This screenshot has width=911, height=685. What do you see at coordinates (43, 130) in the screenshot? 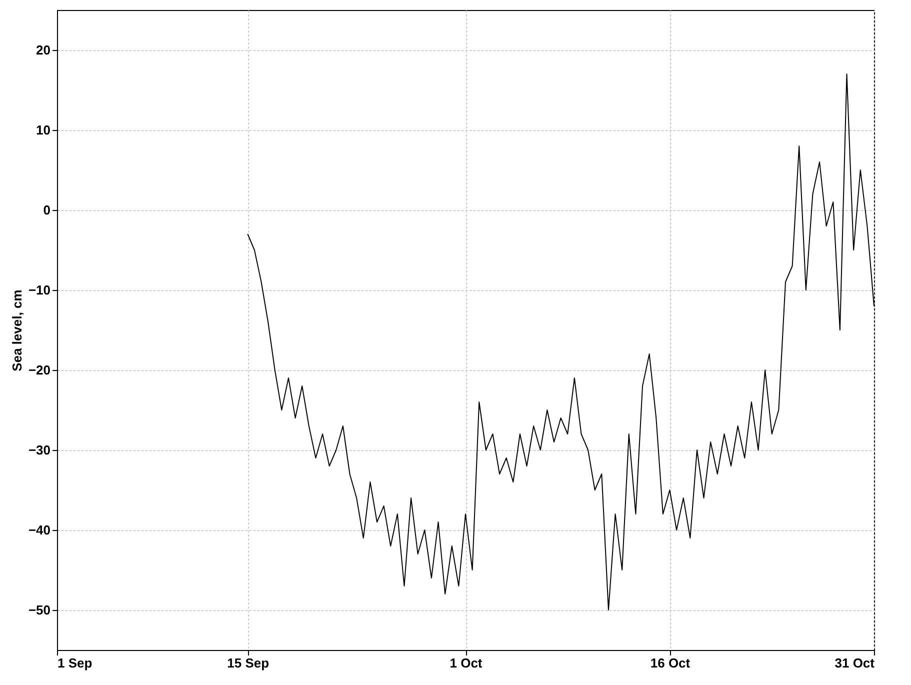
I see `y-tick-label: 10` at bounding box center [43, 130].